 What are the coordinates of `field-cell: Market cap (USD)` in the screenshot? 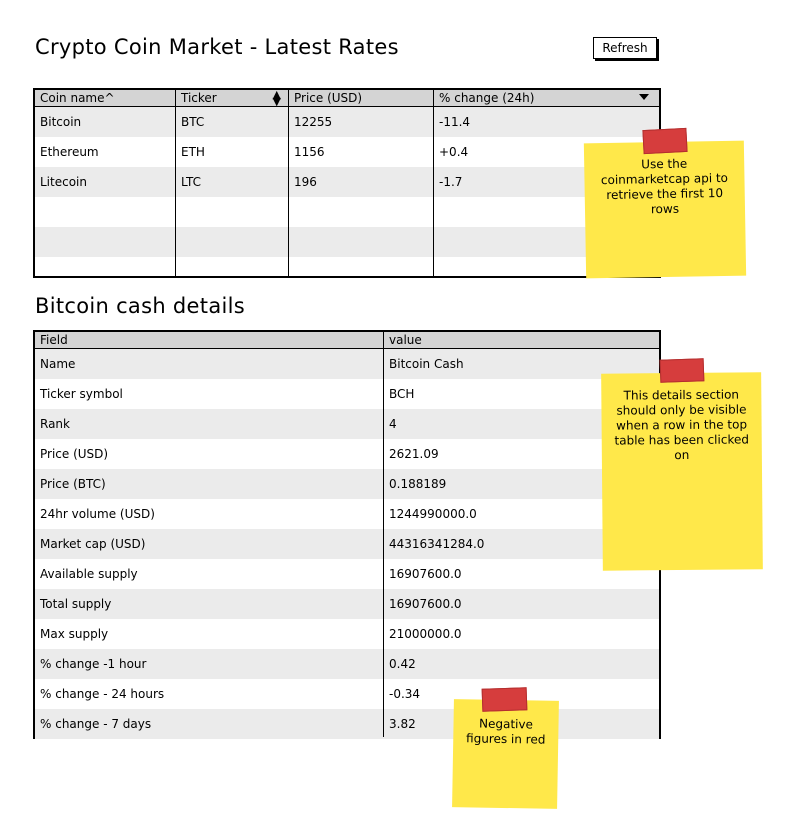 It's located at (209, 544).